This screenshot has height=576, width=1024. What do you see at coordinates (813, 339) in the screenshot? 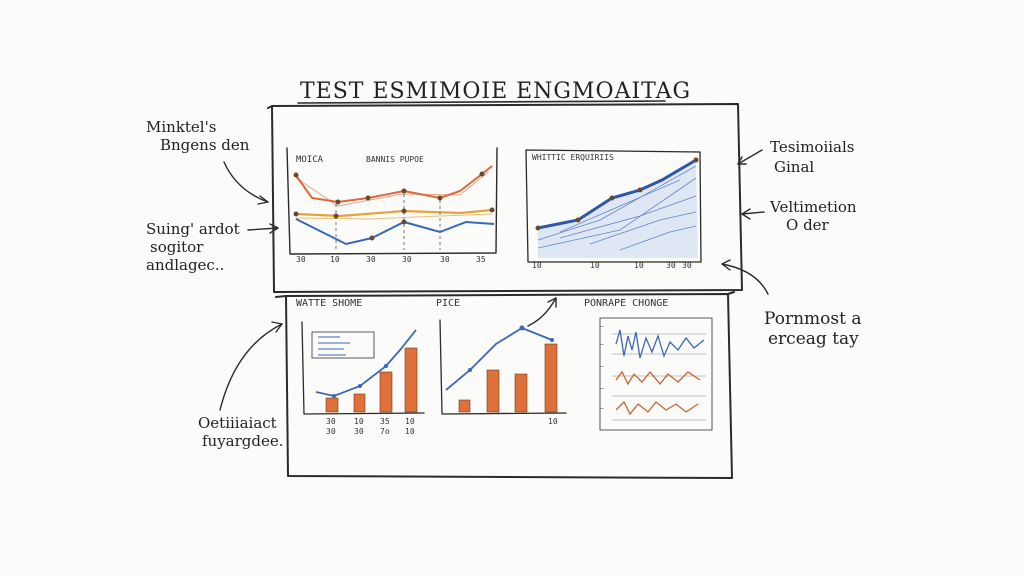
I see `note-right-bottom: erceag tay` at bounding box center [813, 339].